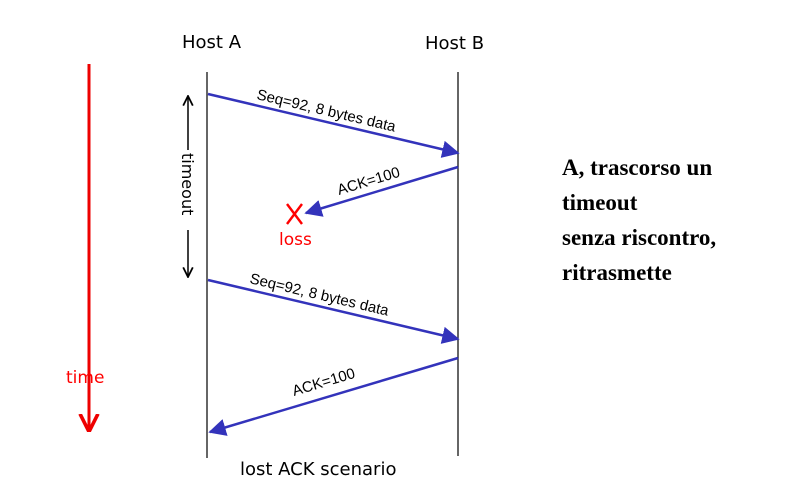  I want to click on timeout-label: timeout, so click(187, 184).